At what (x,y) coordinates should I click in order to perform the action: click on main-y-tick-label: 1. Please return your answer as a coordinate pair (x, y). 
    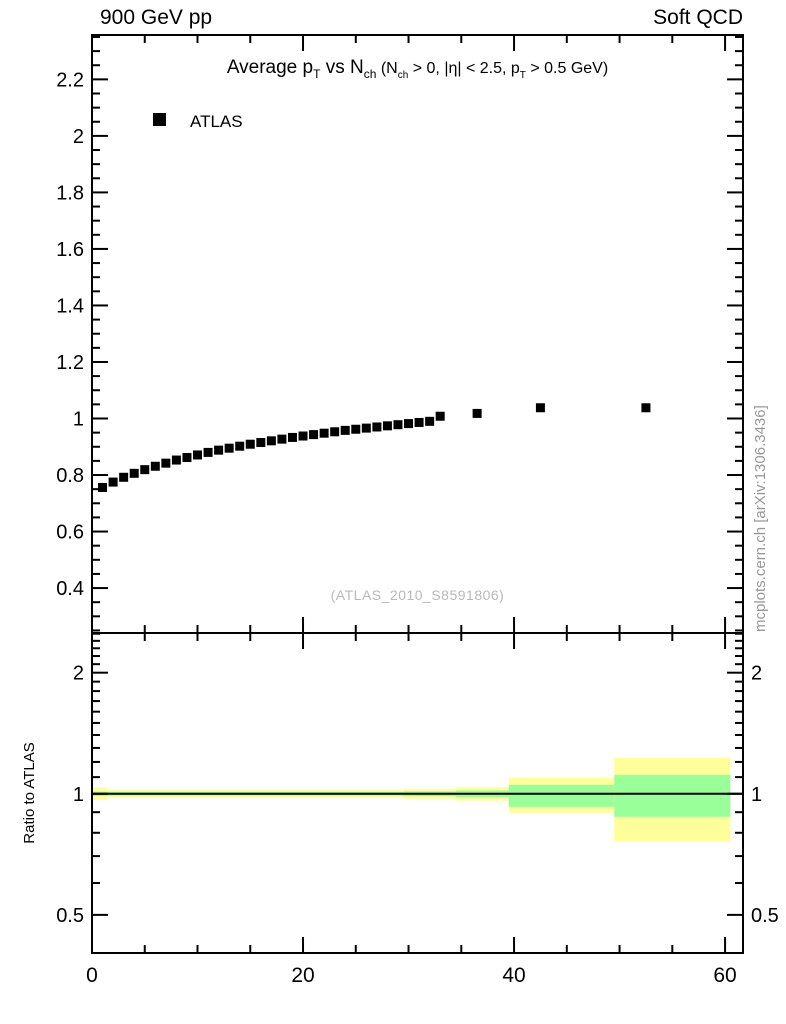
    Looking at the image, I should click on (78, 420).